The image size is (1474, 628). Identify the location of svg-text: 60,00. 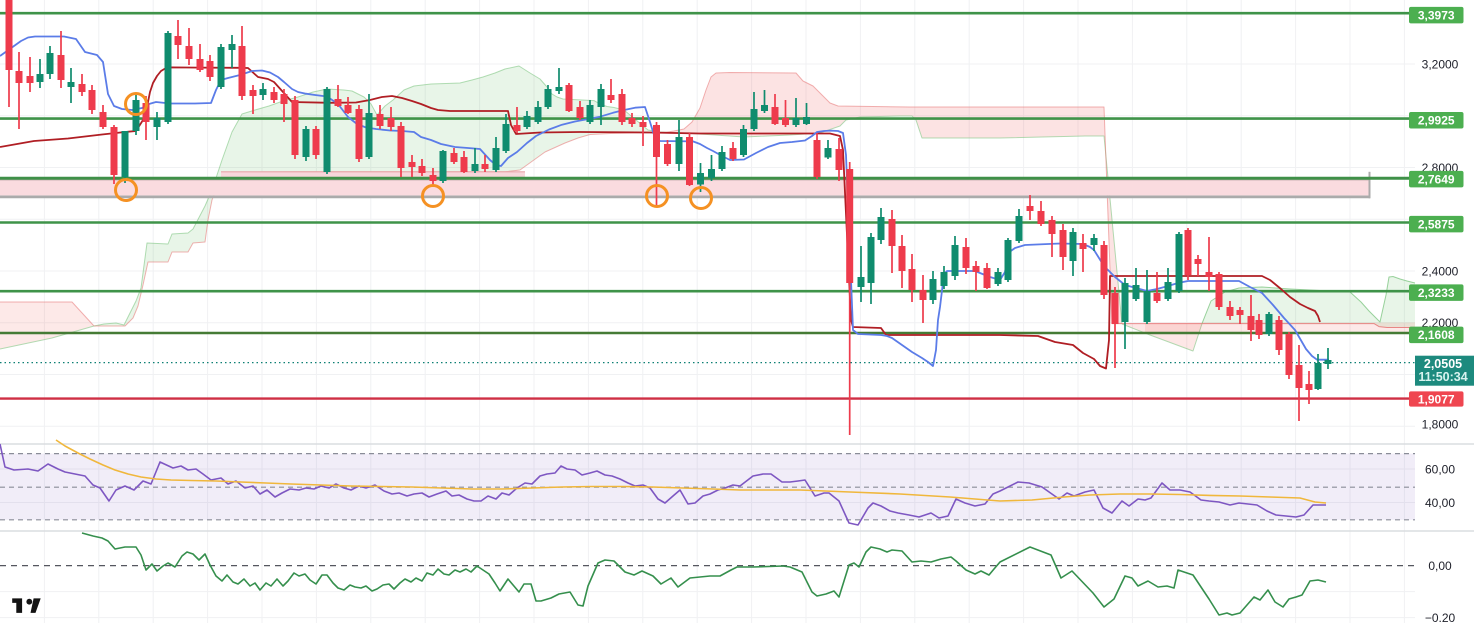
(1440, 469).